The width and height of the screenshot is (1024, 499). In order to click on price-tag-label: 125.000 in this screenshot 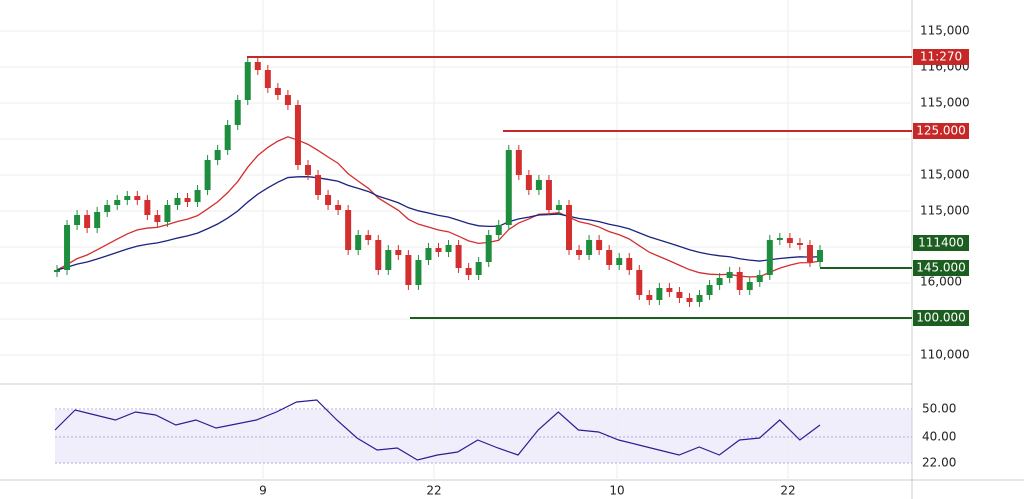, I will do `click(941, 131)`.